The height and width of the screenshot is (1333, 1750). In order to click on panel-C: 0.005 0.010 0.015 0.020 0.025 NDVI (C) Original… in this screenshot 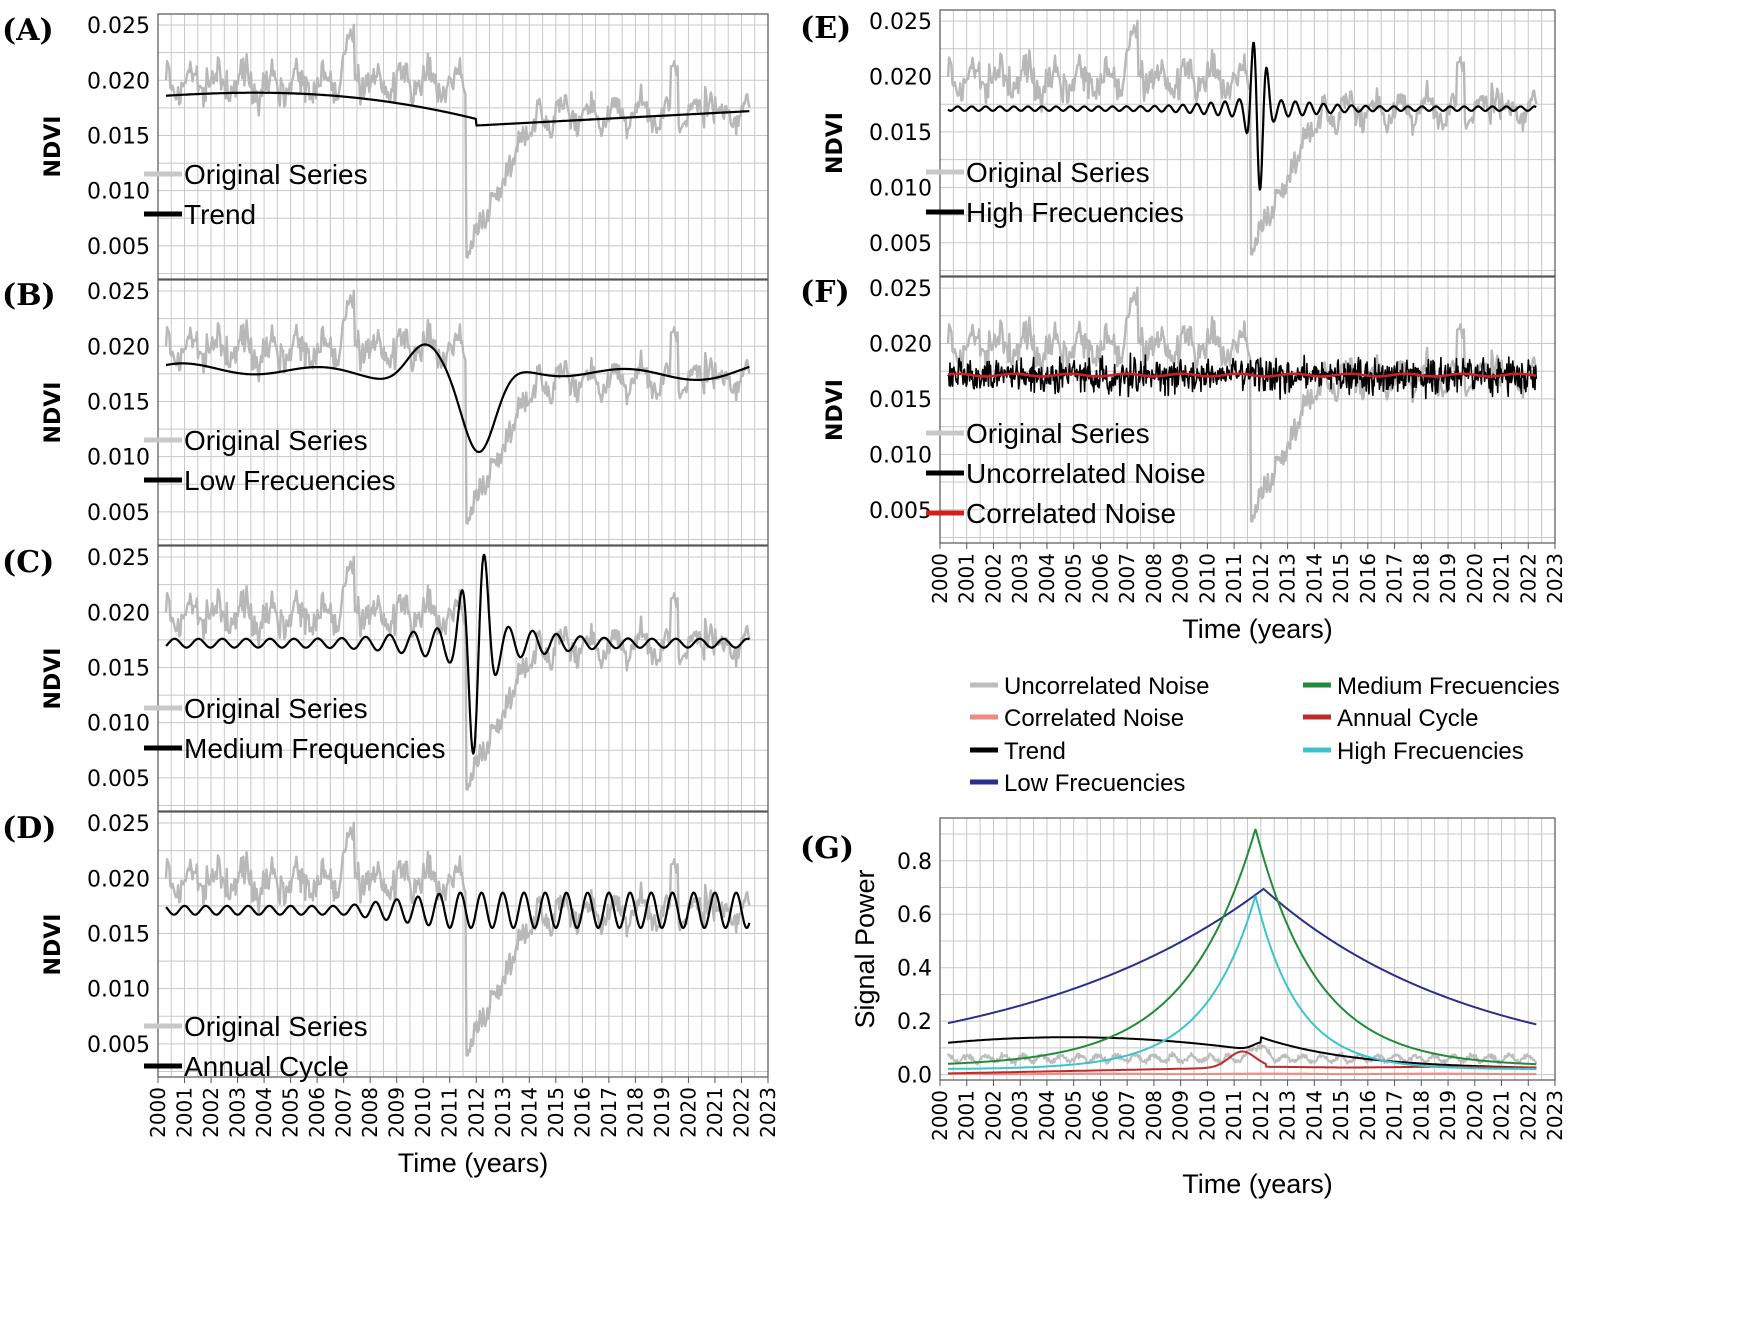, I will do `click(385, 678)`.